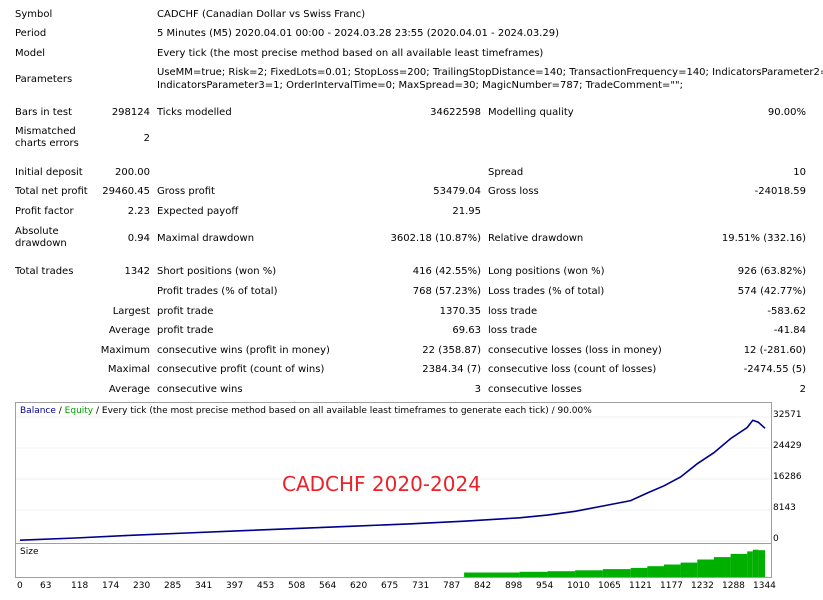  I want to click on profittrades-value: 768 (57.23%), so click(446, 291).